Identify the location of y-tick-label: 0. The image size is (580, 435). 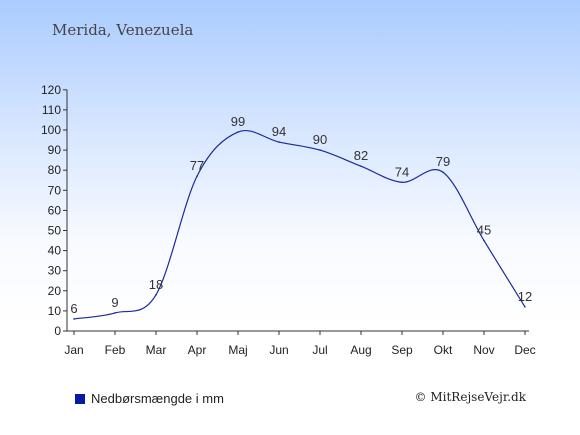
(57, 331).